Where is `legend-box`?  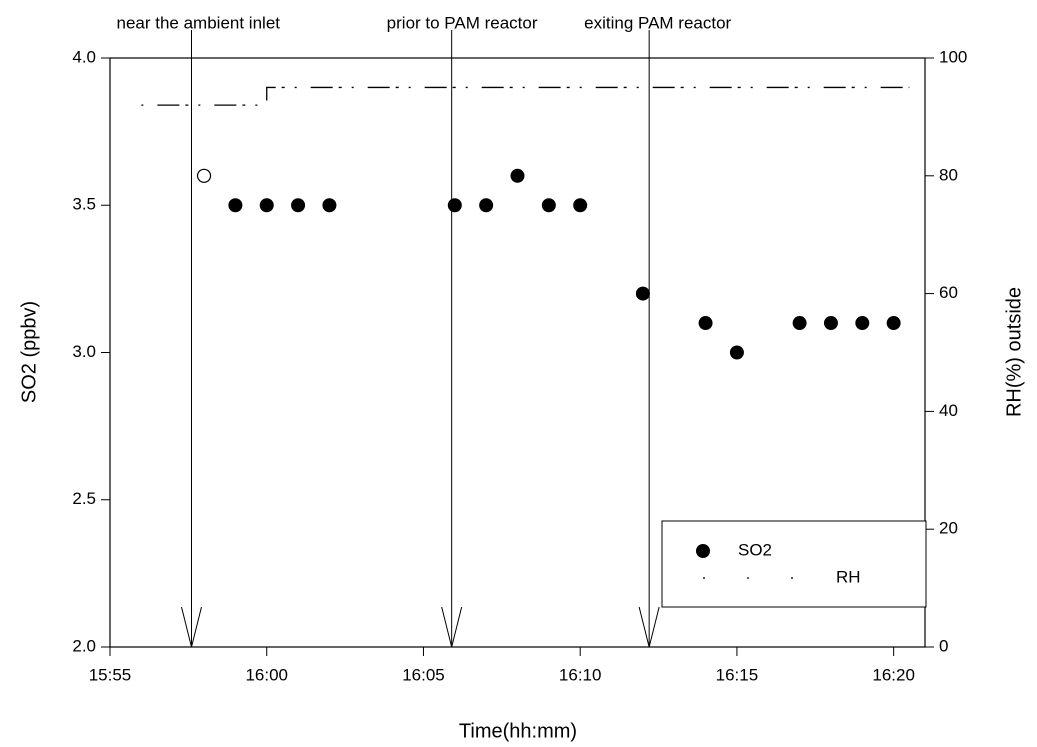
legend-box is located at coordinates (794, 564).